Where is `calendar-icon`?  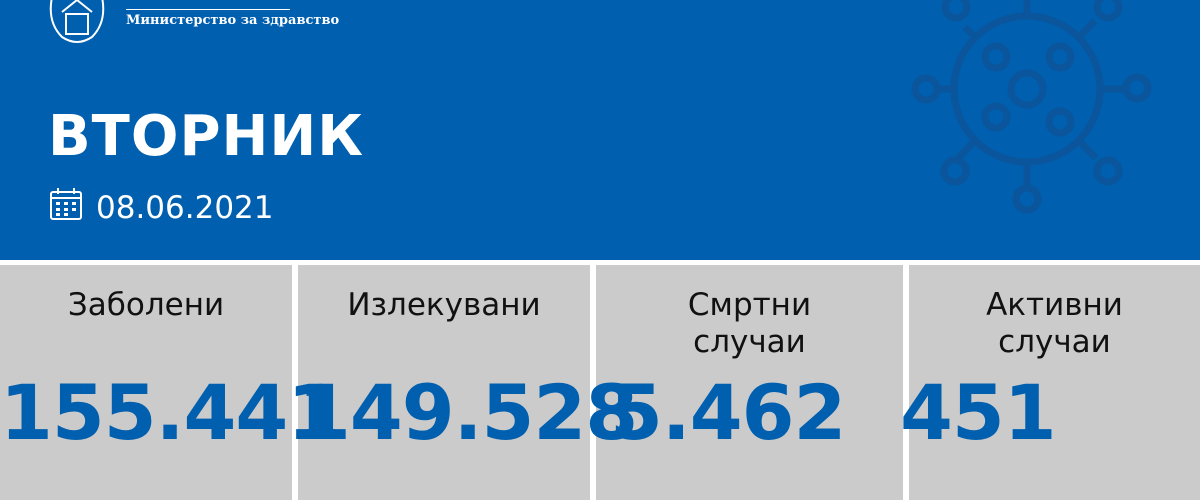 calendar-icon is located at coordinates (66, 204).